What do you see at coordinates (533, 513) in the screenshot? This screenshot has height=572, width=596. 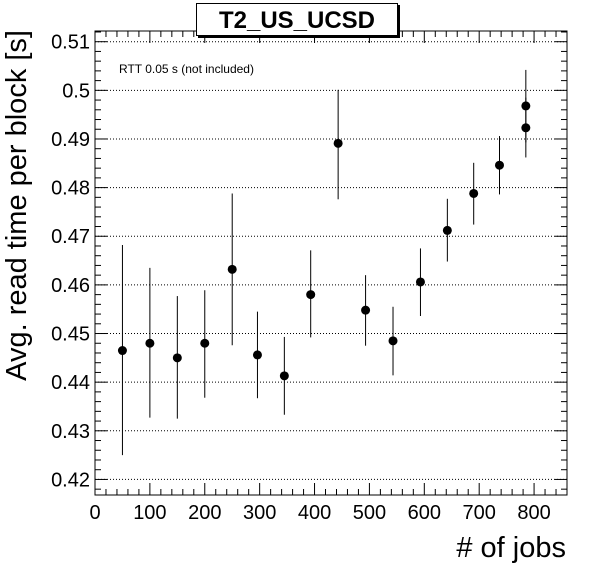 I see `x-tick-label: 800` at bounding box center [533, 513].